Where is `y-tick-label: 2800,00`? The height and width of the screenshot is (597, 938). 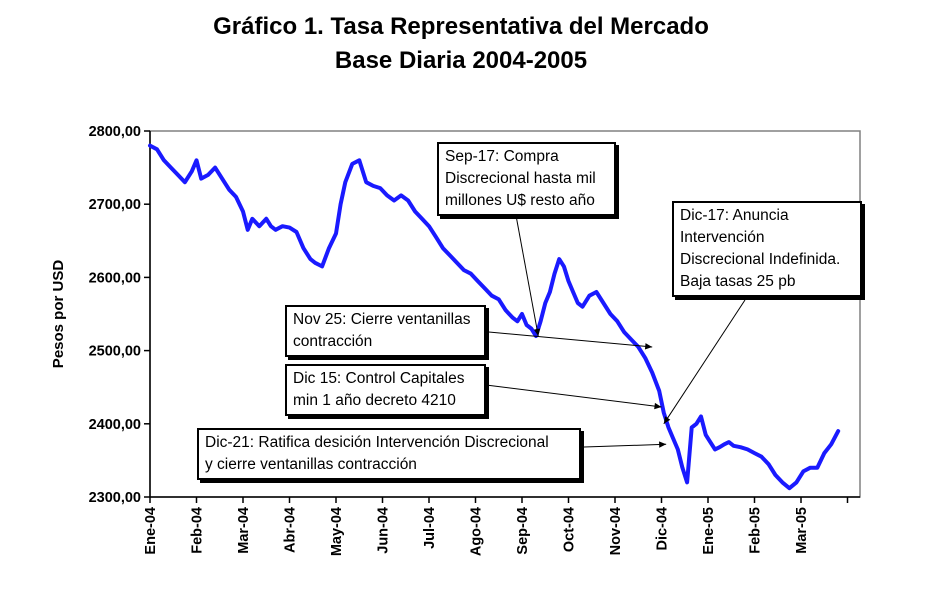
y-tick-label: 2800,00 is located at coordinates (115, 132).